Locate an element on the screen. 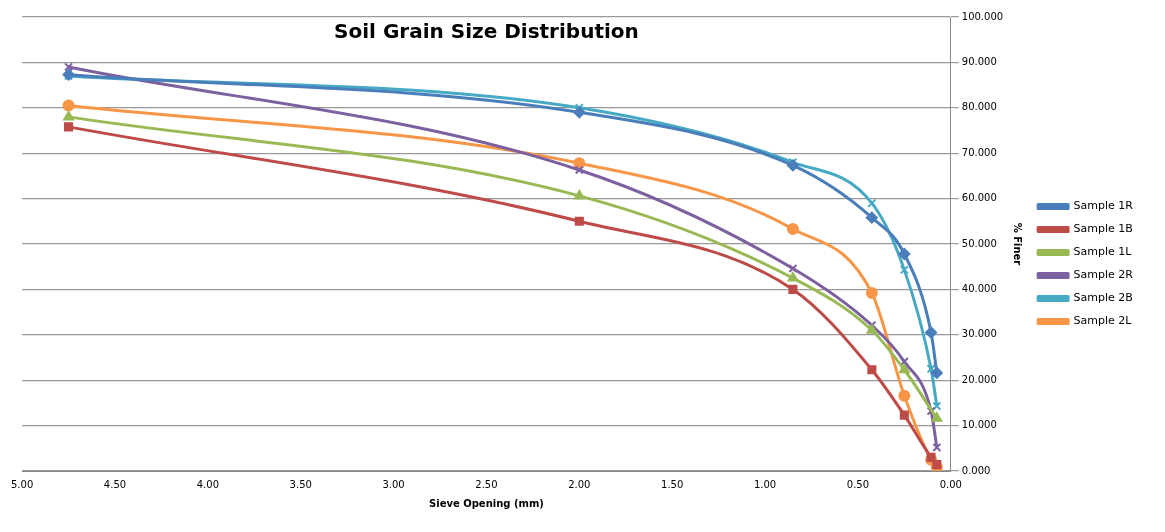 The width and height of the screenshot is (1165, 532). y-tick-label: 90.000 is located at coordinates (979, 61).